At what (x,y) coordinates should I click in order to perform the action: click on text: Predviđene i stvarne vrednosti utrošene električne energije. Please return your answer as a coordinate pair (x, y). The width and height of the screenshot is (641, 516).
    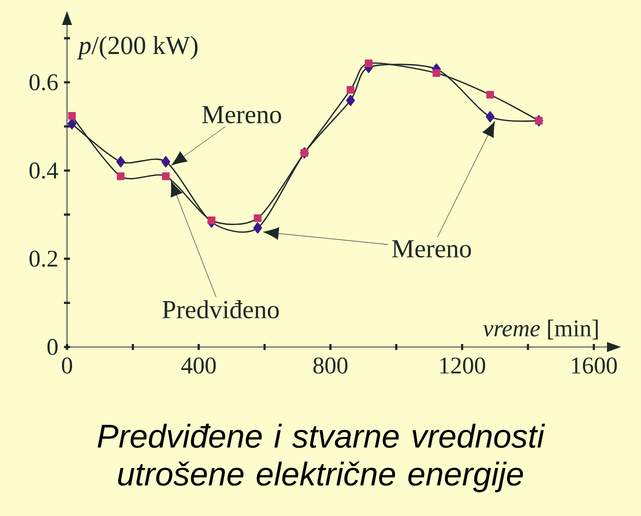
    Looking at the image, I should click on (322, 458).